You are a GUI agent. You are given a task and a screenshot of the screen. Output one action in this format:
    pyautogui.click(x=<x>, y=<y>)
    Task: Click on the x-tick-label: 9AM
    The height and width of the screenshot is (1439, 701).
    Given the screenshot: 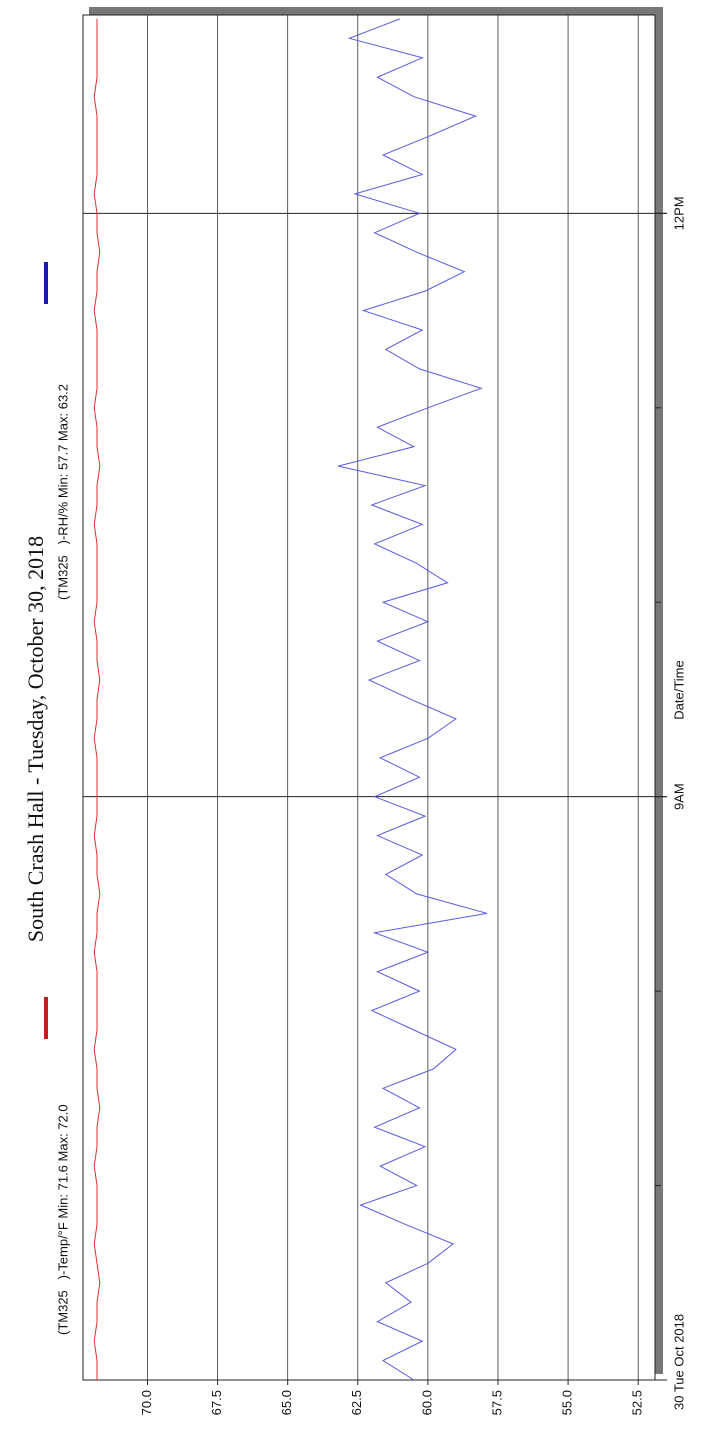 What is the action you would take?
    pyautogui.click(x=678, y=796)
    